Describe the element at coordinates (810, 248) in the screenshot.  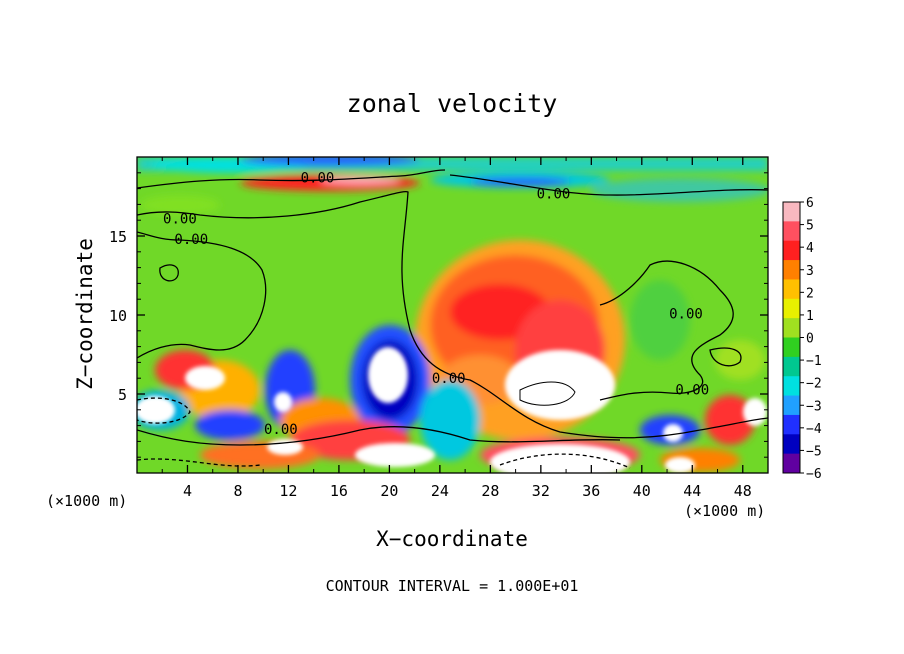
I see `colorbar-tick-label: 4` at that location.